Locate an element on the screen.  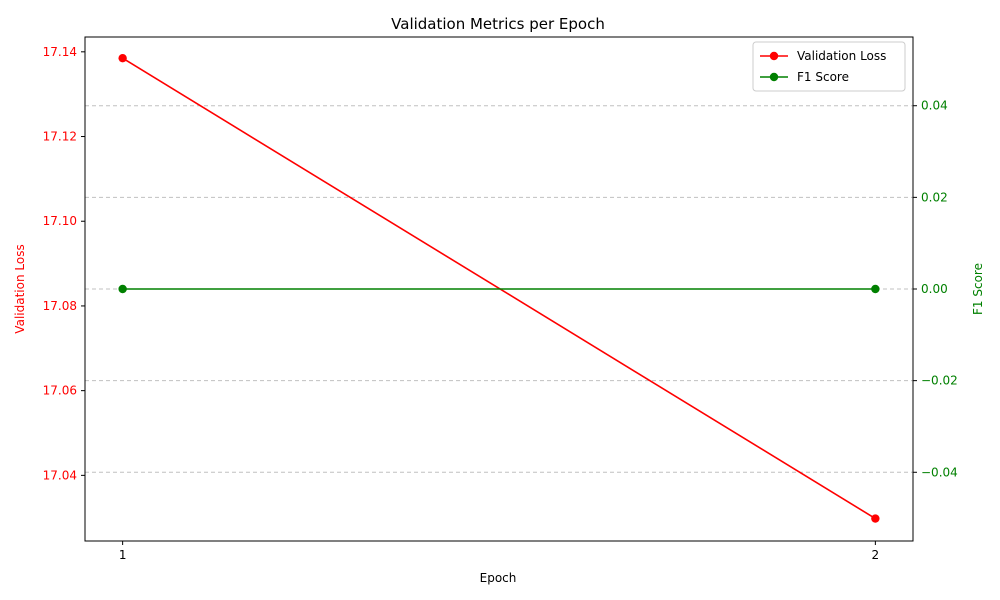
left-y-tick-label: 17.10 is located at coordinates (60, 221).